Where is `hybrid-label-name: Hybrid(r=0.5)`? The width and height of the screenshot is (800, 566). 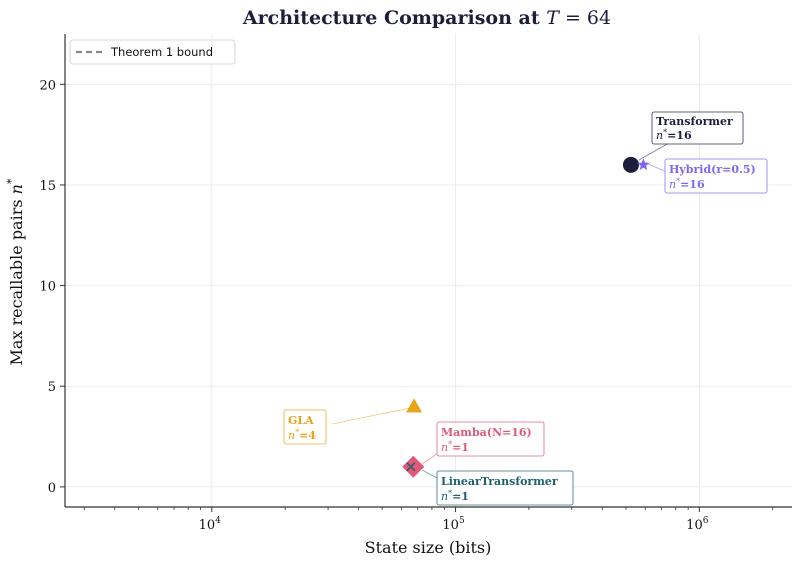 hybrid-label-name: Hybrid(r=0.5) is located at coordinates (712, 169).